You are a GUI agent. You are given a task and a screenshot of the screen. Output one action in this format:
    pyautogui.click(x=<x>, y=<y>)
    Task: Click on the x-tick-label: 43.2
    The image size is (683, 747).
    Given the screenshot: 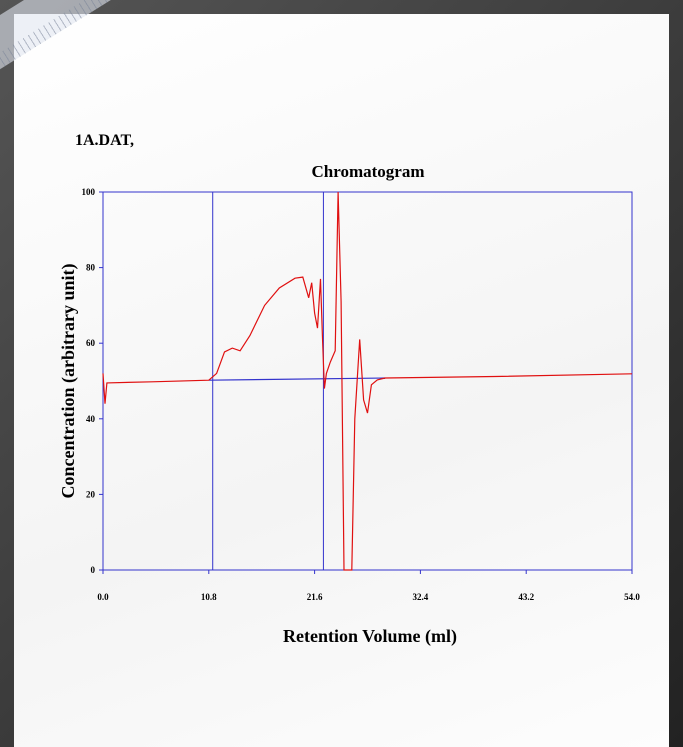 What is the action you would take?
    pyautogui.click(x=526, y=597)
    